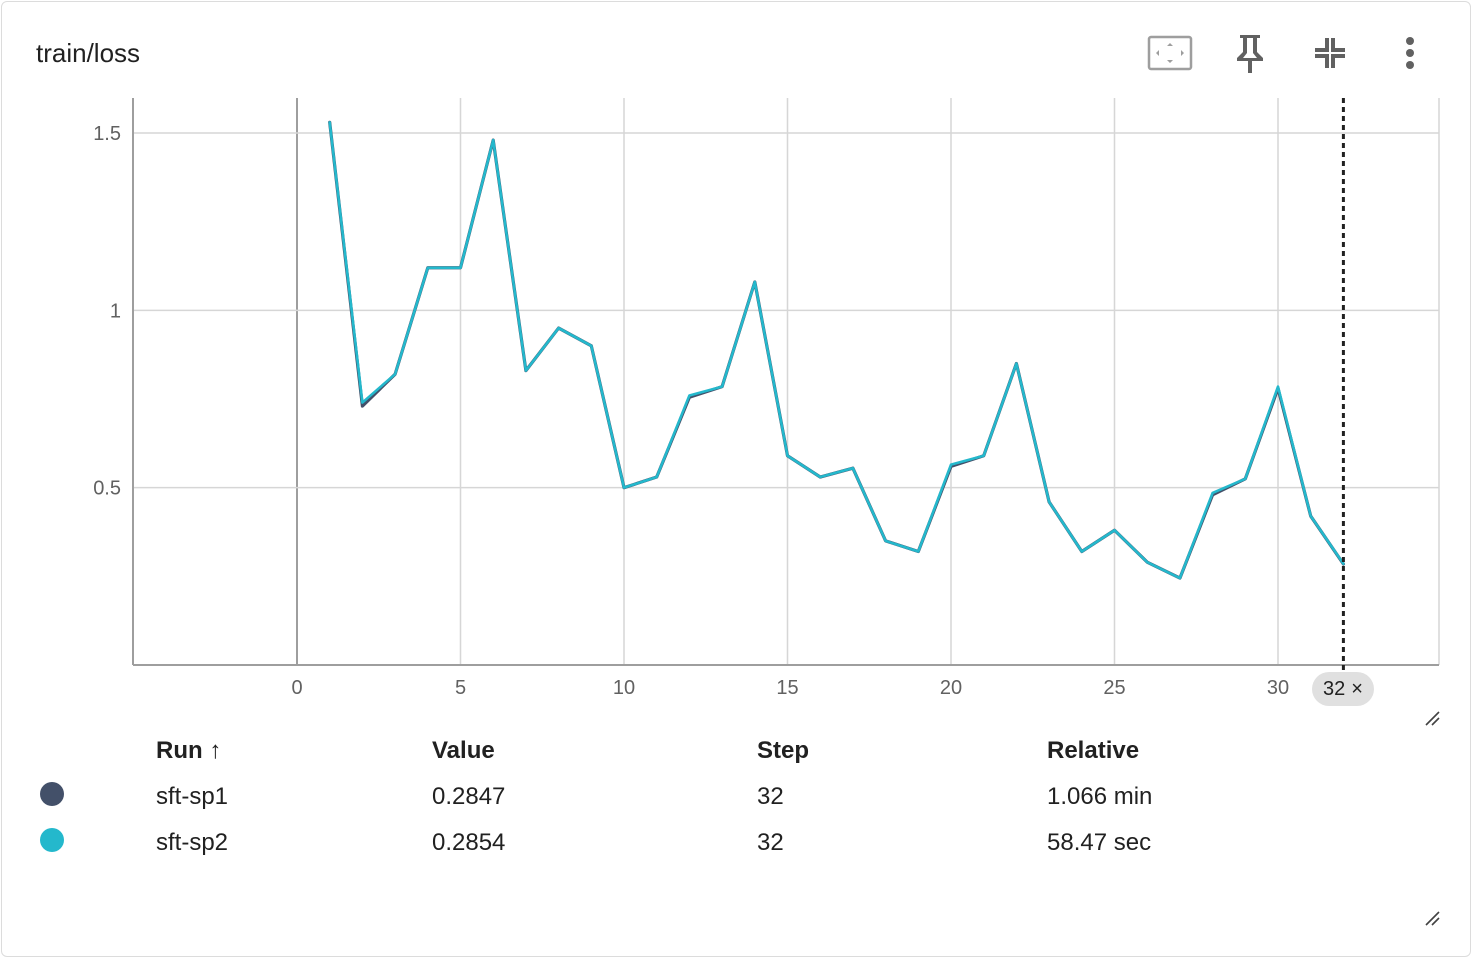 The width and height of the screenshot is (1474, 960). What do you see at coordinates (115, 311) in the screenshot?
I see `y-tick-label: 1` at bounding box center [115, 311].